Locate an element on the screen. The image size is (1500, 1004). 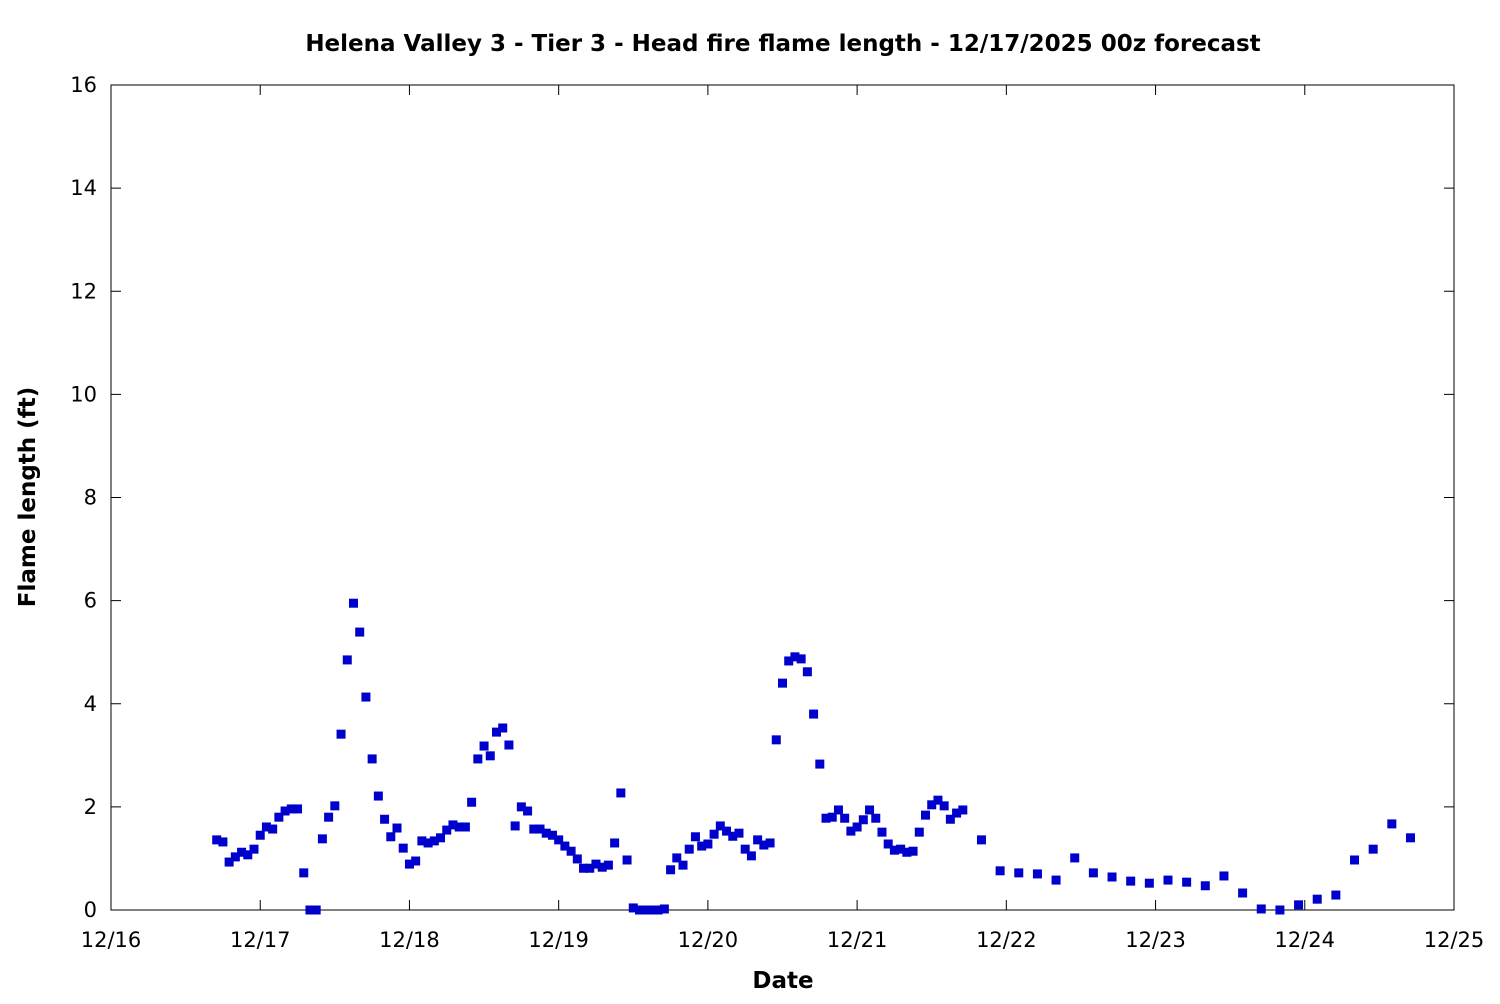
x-tick-label: 12/16 is located at coordinates (111, 940).